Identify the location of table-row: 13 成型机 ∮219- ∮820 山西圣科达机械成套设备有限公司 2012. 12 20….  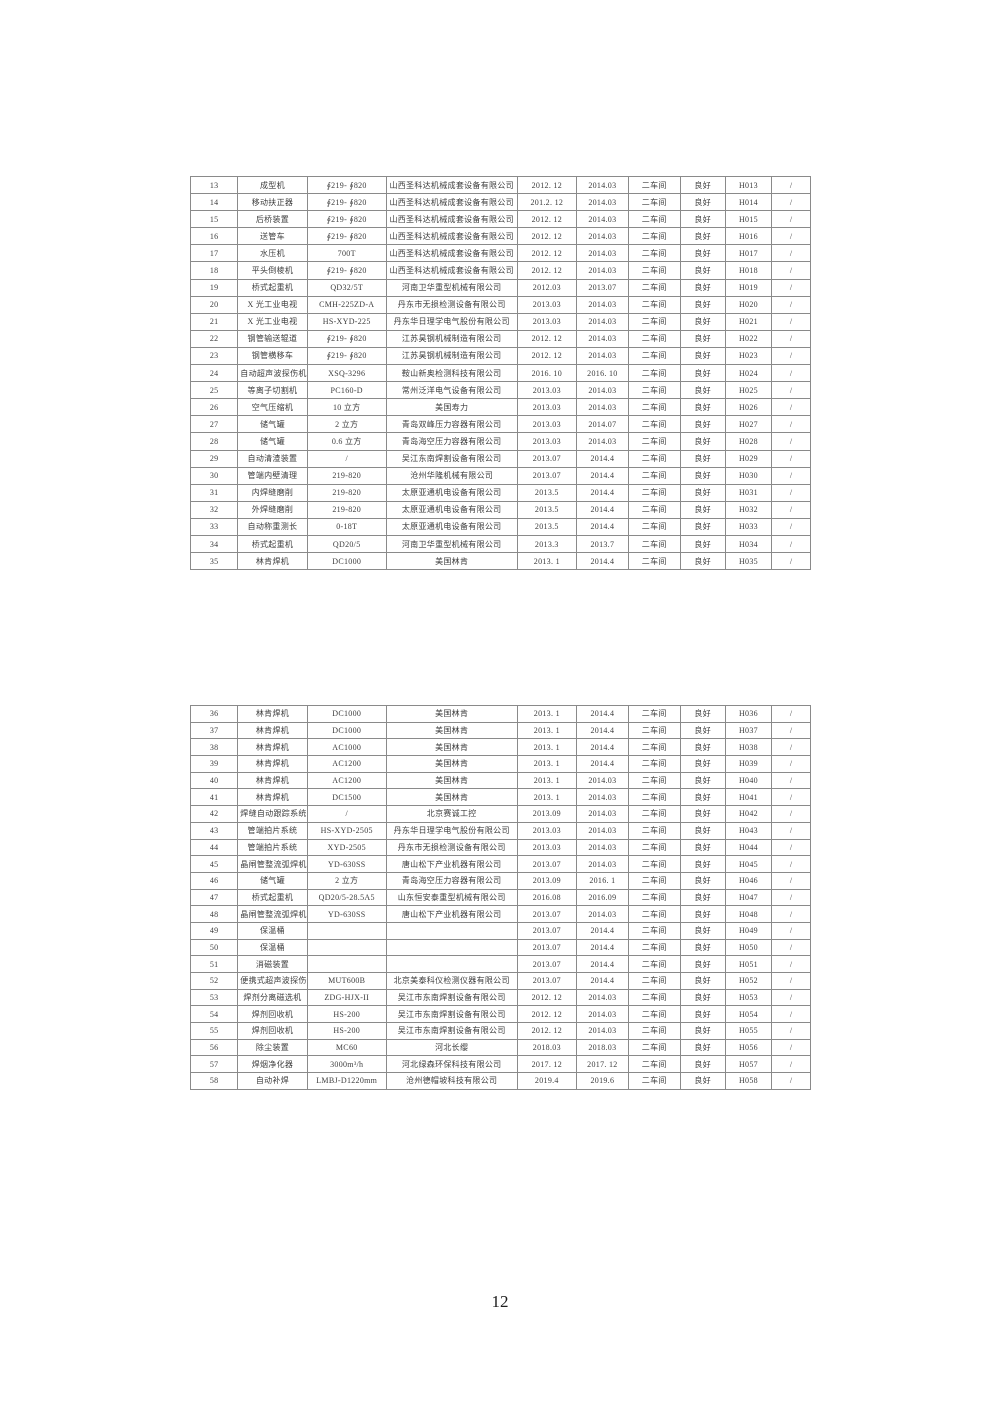
(500, 185).